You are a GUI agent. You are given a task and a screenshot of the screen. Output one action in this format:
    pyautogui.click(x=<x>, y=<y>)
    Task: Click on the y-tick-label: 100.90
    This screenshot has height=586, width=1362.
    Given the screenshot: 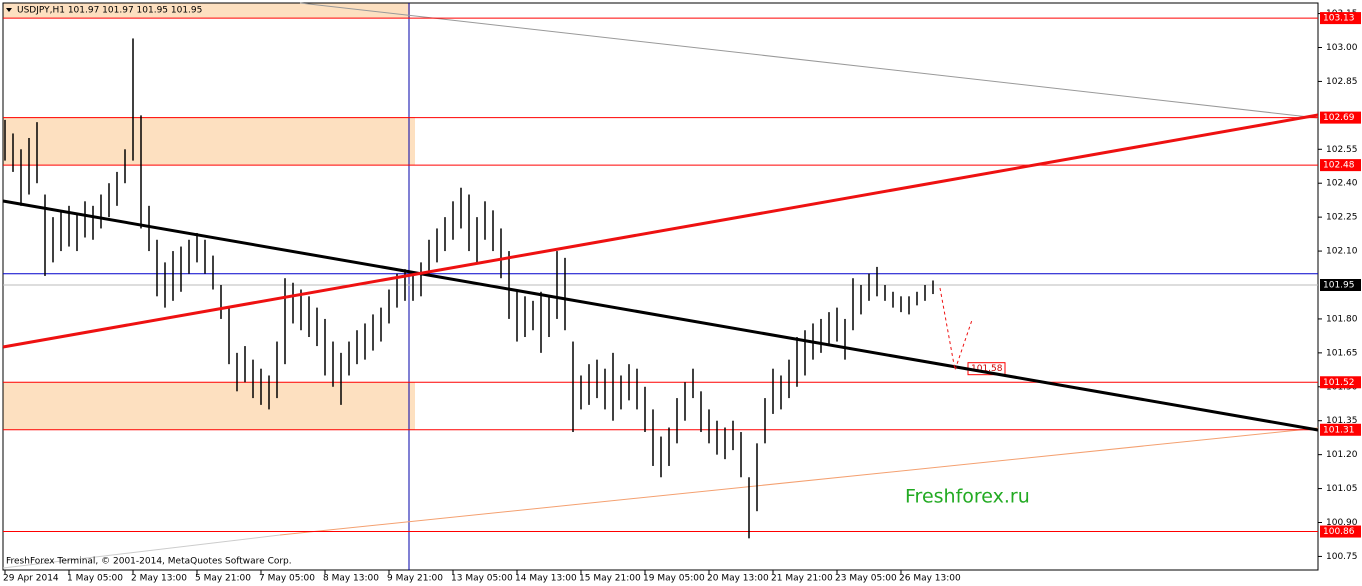 What is the action you would take?
    pyautogui.click(x=1342, y=523)
    